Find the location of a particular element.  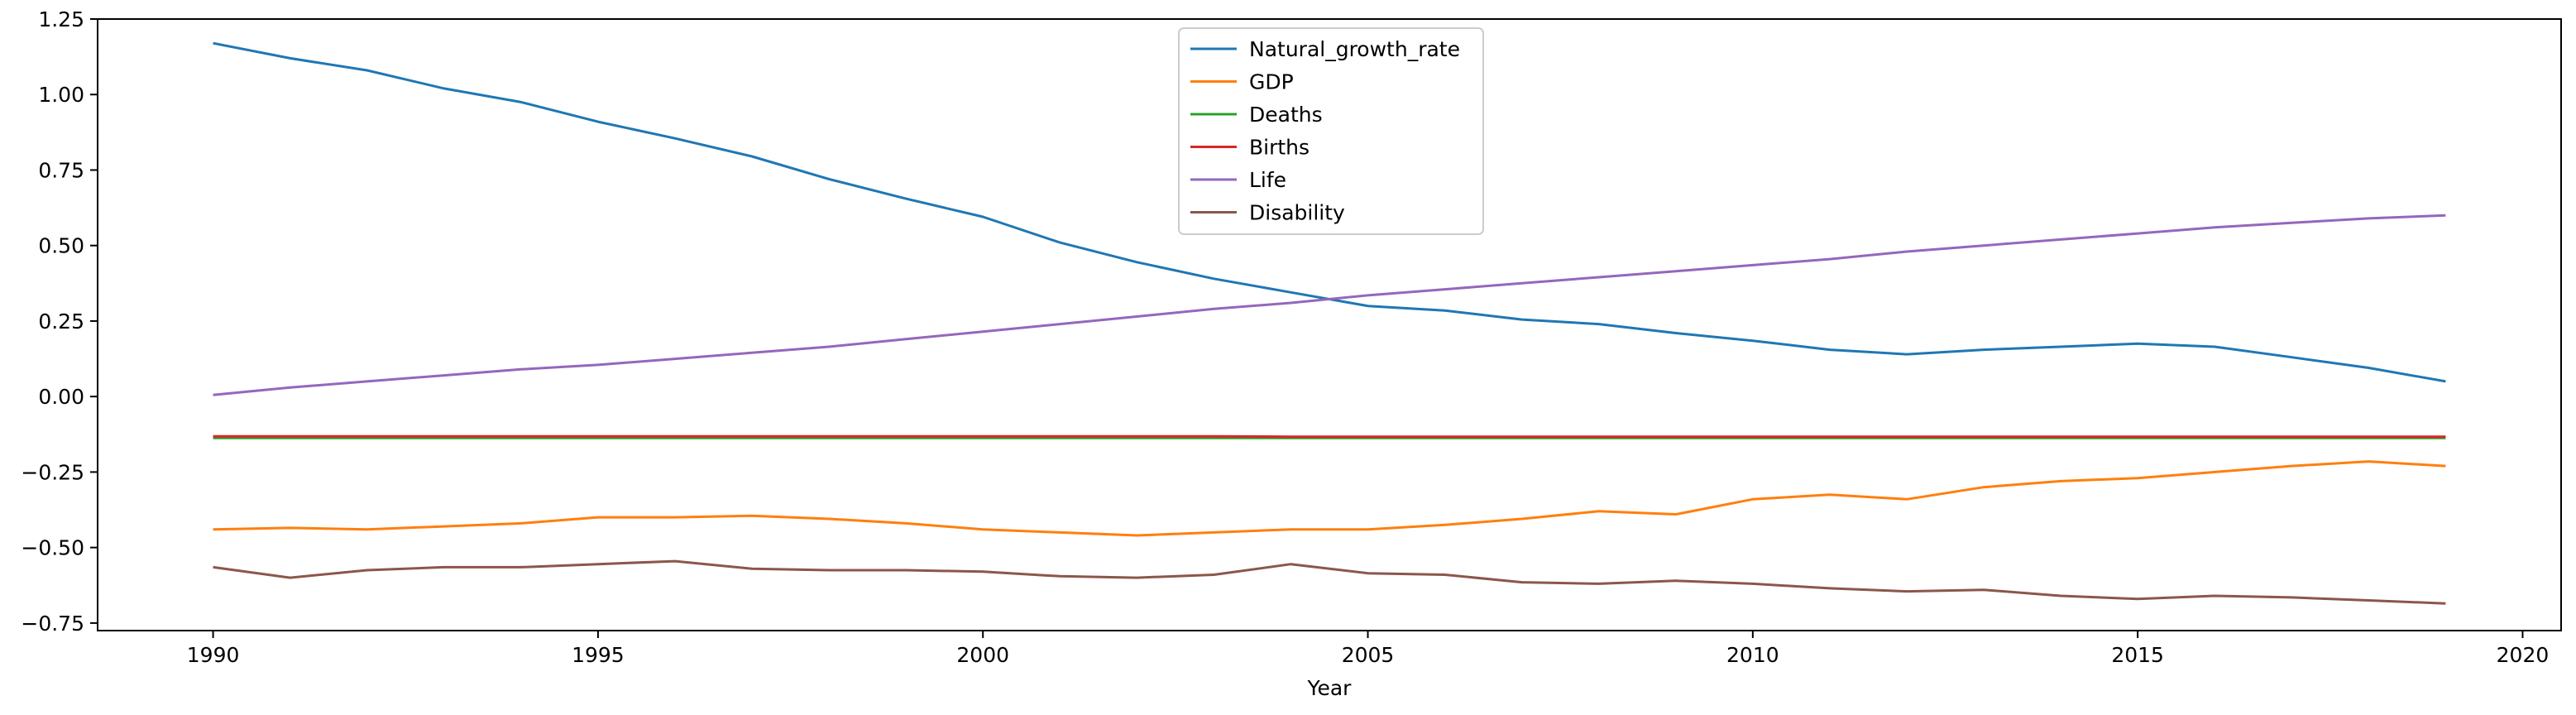

x-tick-label: 2015 is located at coordinates (2137, 655).